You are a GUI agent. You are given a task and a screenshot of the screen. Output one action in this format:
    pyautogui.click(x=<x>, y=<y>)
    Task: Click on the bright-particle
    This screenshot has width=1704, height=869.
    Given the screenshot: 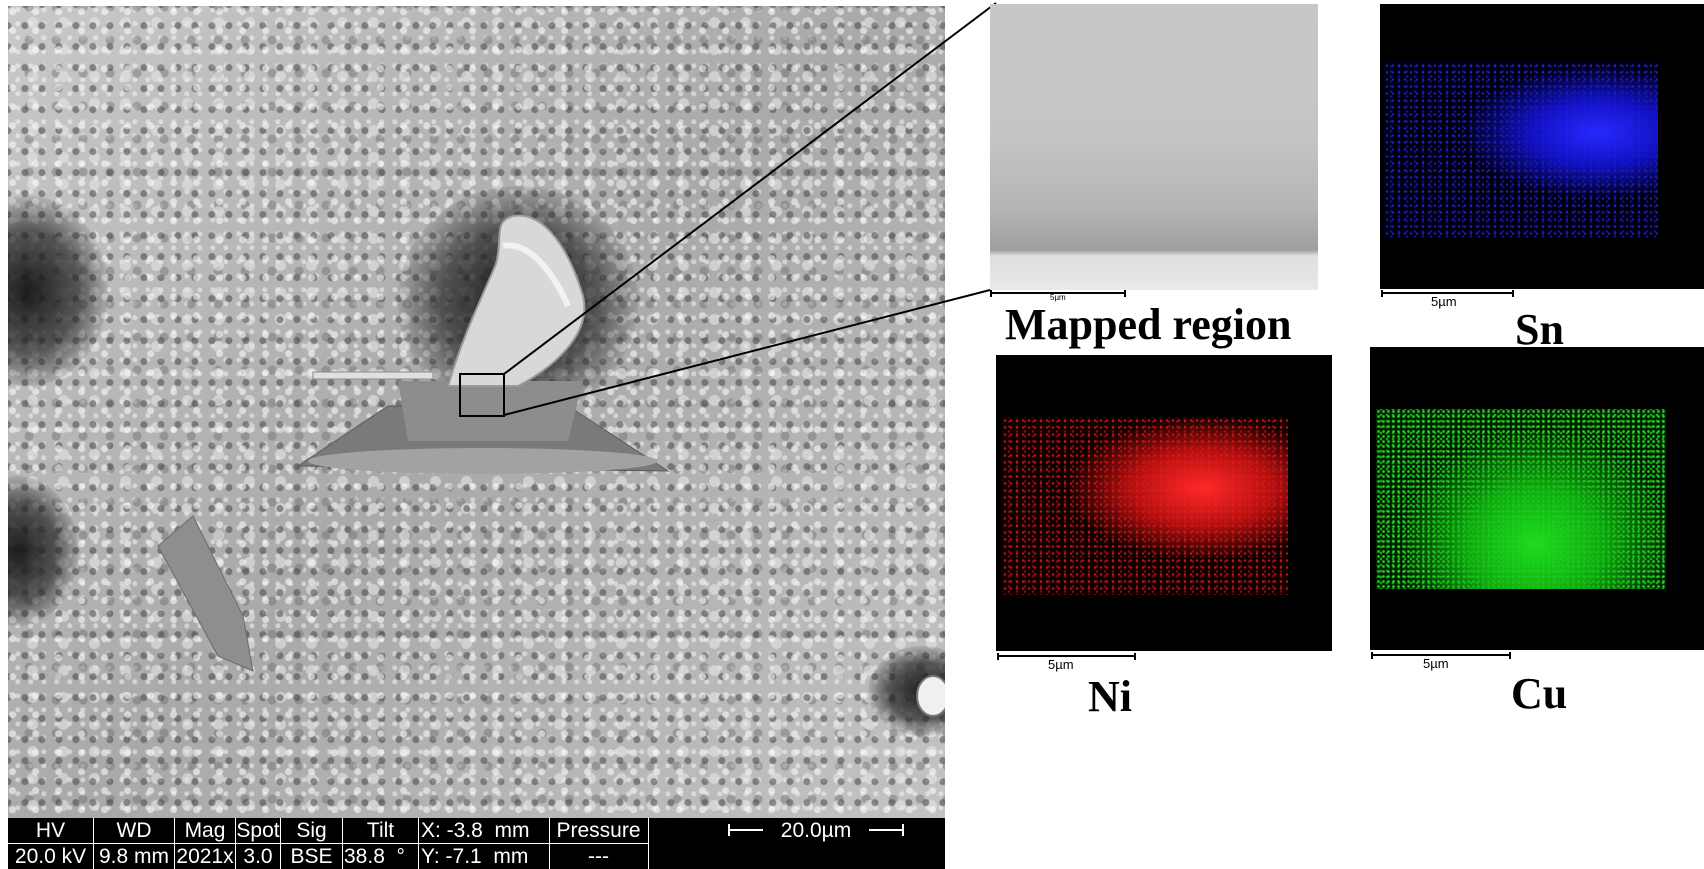 What is the action you would take?
    pyautogui.click(x=930, y=696)
    